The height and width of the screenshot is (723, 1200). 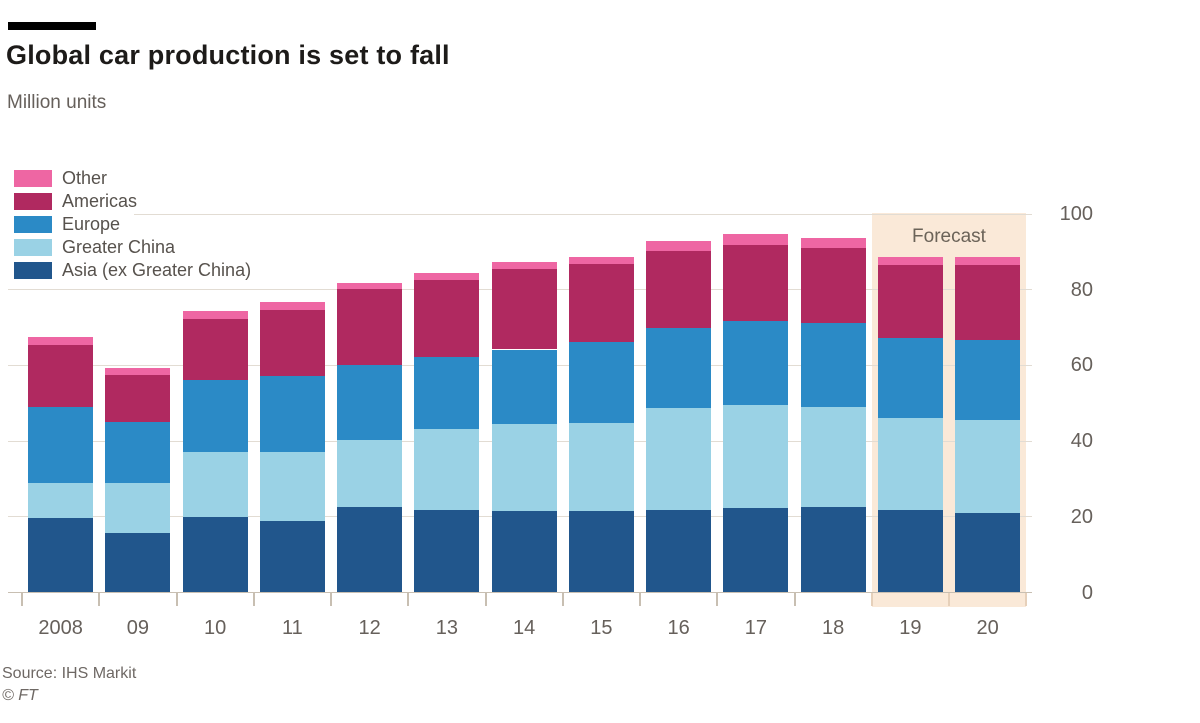 I want to click on legend-label: Greater China, so click(x=119, y=247).